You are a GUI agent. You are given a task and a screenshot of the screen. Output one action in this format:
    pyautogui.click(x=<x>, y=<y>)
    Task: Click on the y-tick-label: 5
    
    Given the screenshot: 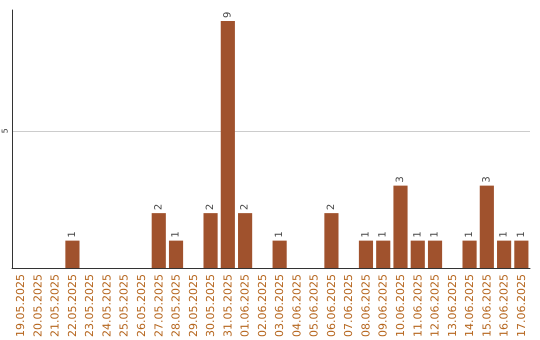 What is the action you would take?
    pyautogui.click(x=5, y=131)
    